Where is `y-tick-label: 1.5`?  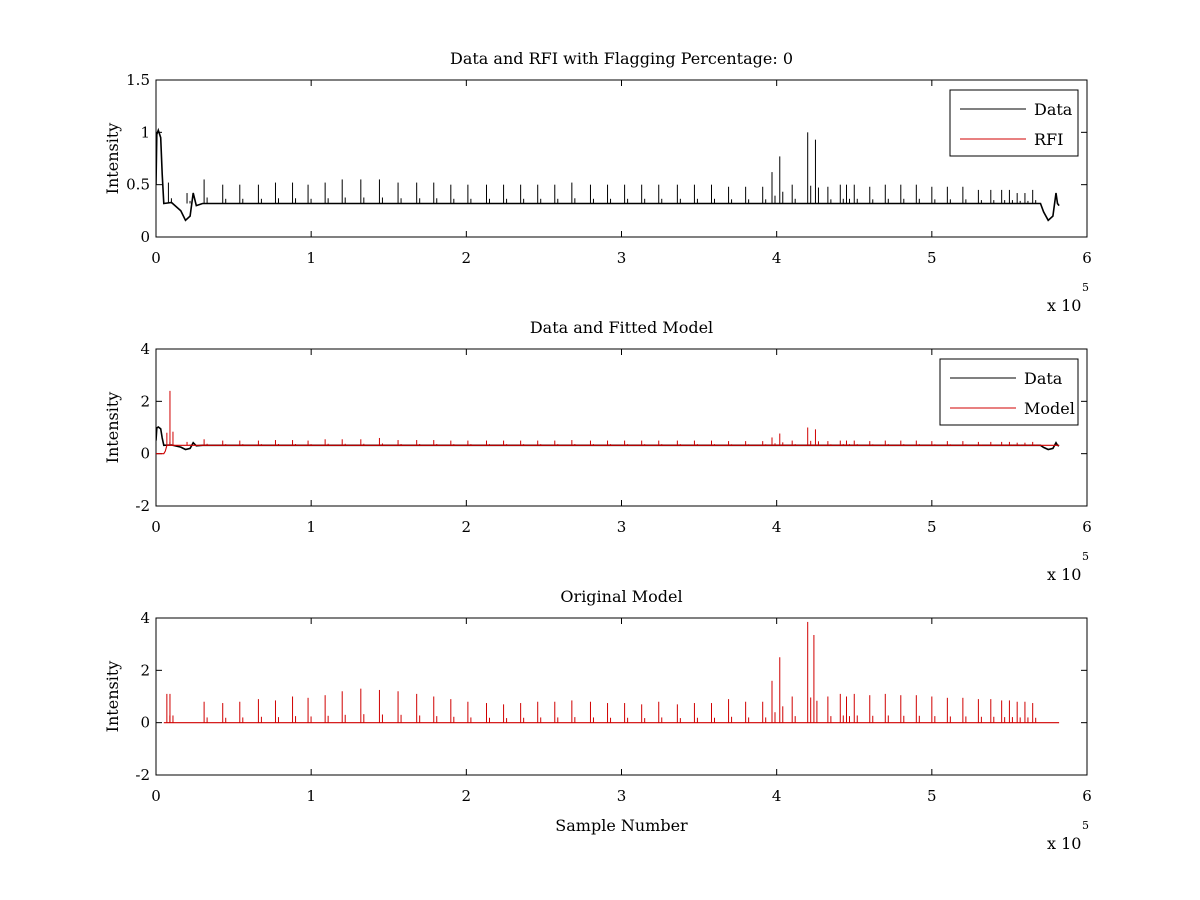 y-tick-label: 1.5 is located at coordinates (138, 80).